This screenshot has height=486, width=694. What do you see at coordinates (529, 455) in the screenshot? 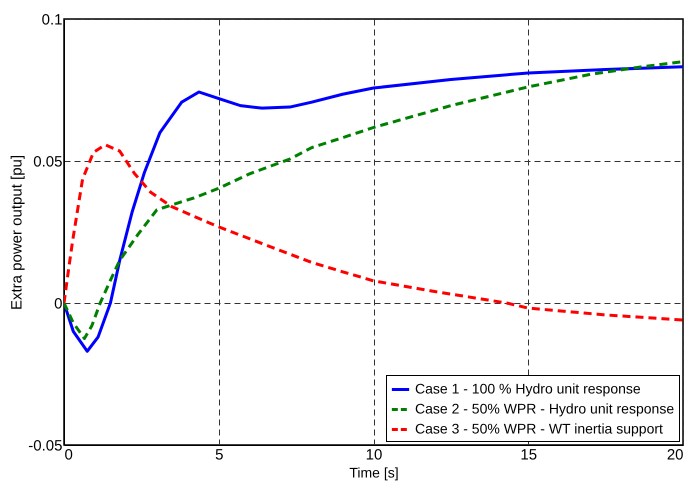
I see `x-tick-label: 15` at bounding box center [529, 455].